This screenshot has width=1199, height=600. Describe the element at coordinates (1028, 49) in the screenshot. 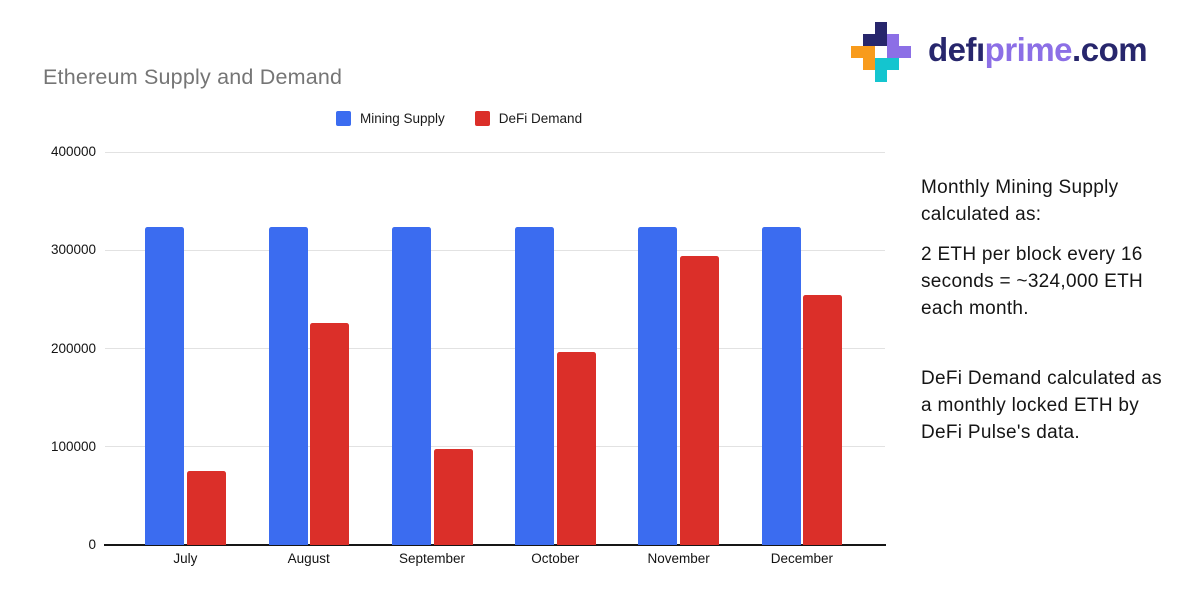

I see `wordmark-prime: prime` at that location.